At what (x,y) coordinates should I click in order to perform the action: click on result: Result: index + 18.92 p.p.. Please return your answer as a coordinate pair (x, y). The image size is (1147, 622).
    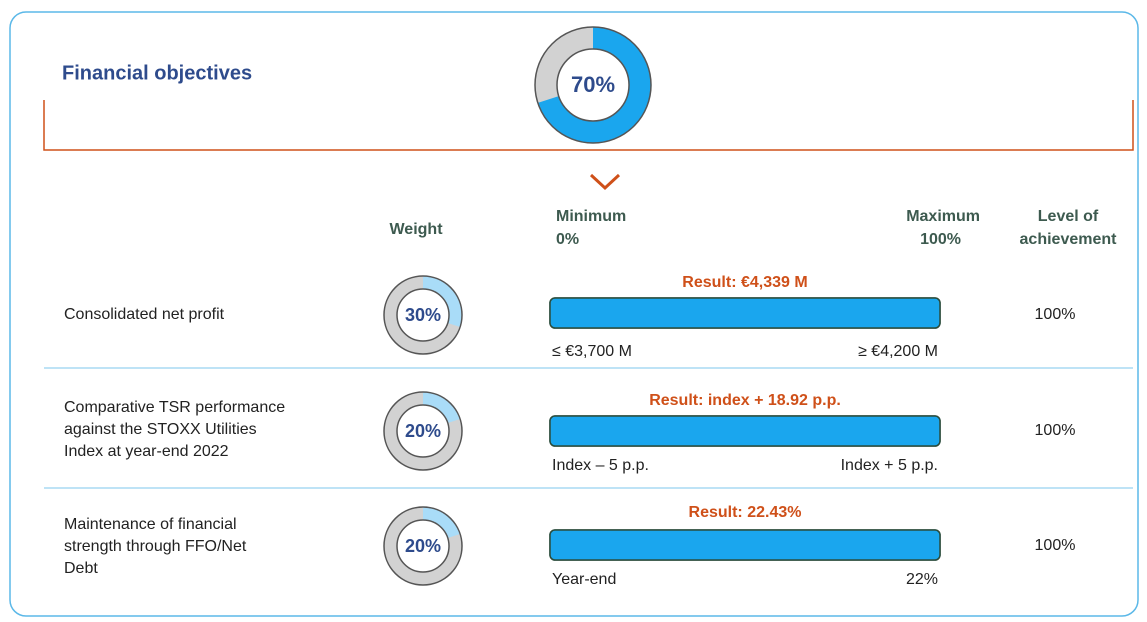
    Looking at the image, I should click on (745, 400).